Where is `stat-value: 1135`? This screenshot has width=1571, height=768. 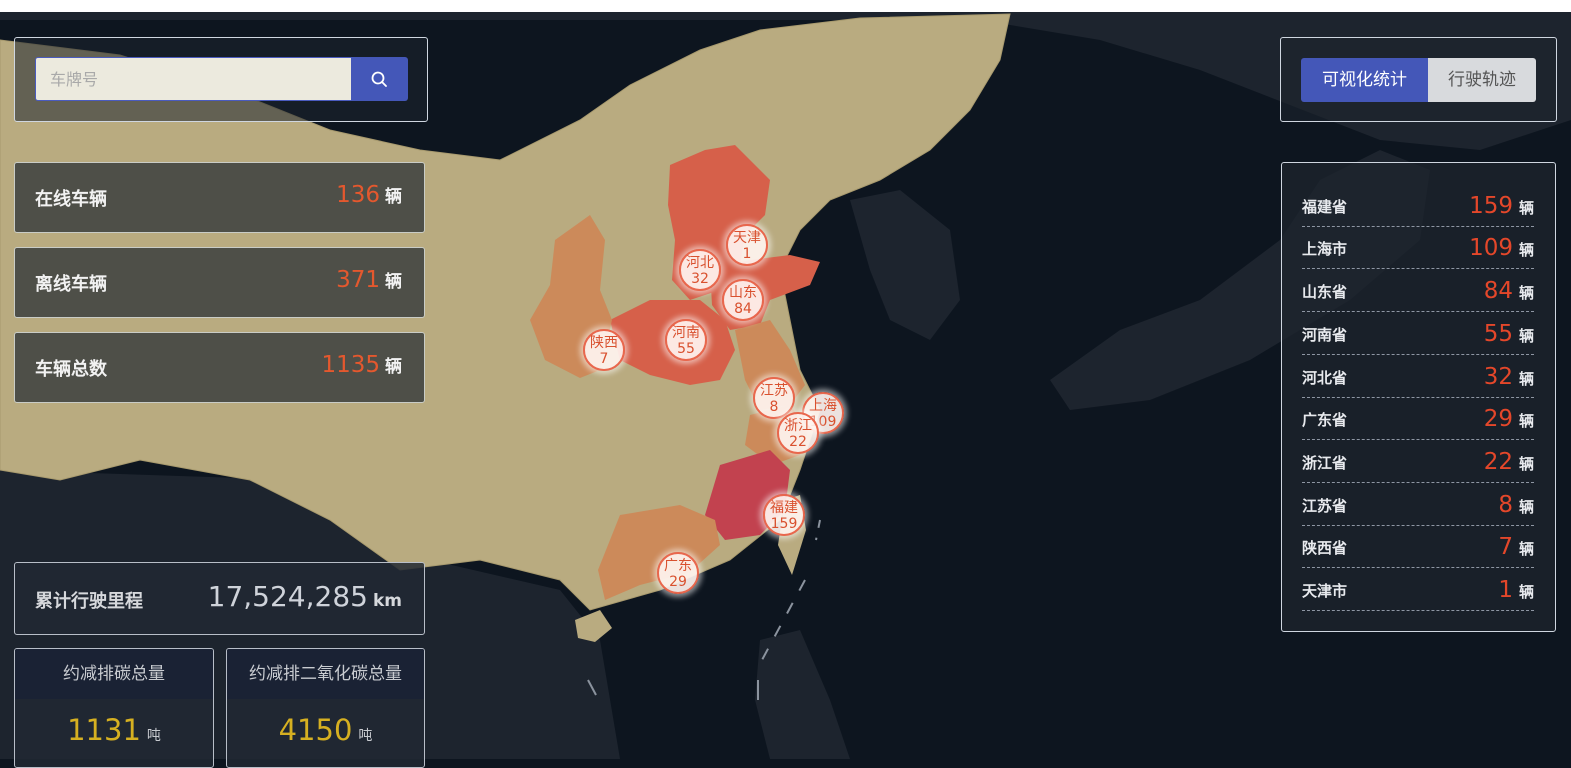 stat-value: 1135 is located at coordinates (350, 365).